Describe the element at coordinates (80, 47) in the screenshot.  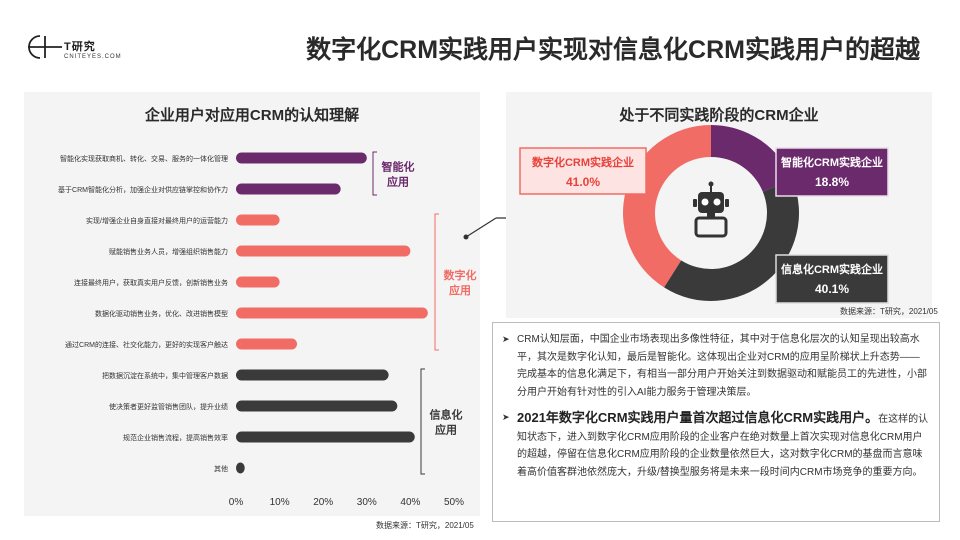
I see `brand-name: T研究` at that location.